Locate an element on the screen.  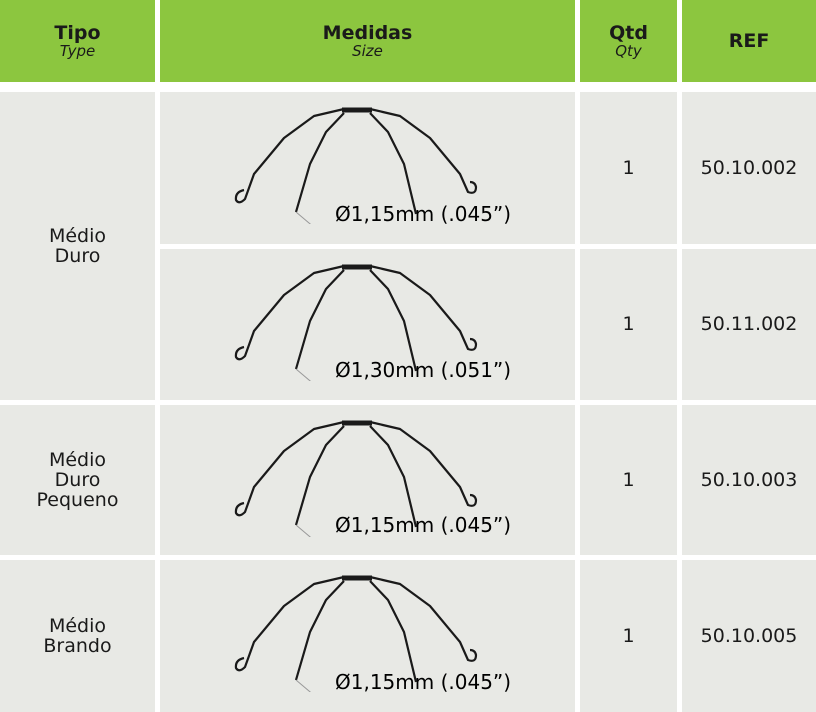
header-cell: Tipo Type is located at coordinates (77, 41).